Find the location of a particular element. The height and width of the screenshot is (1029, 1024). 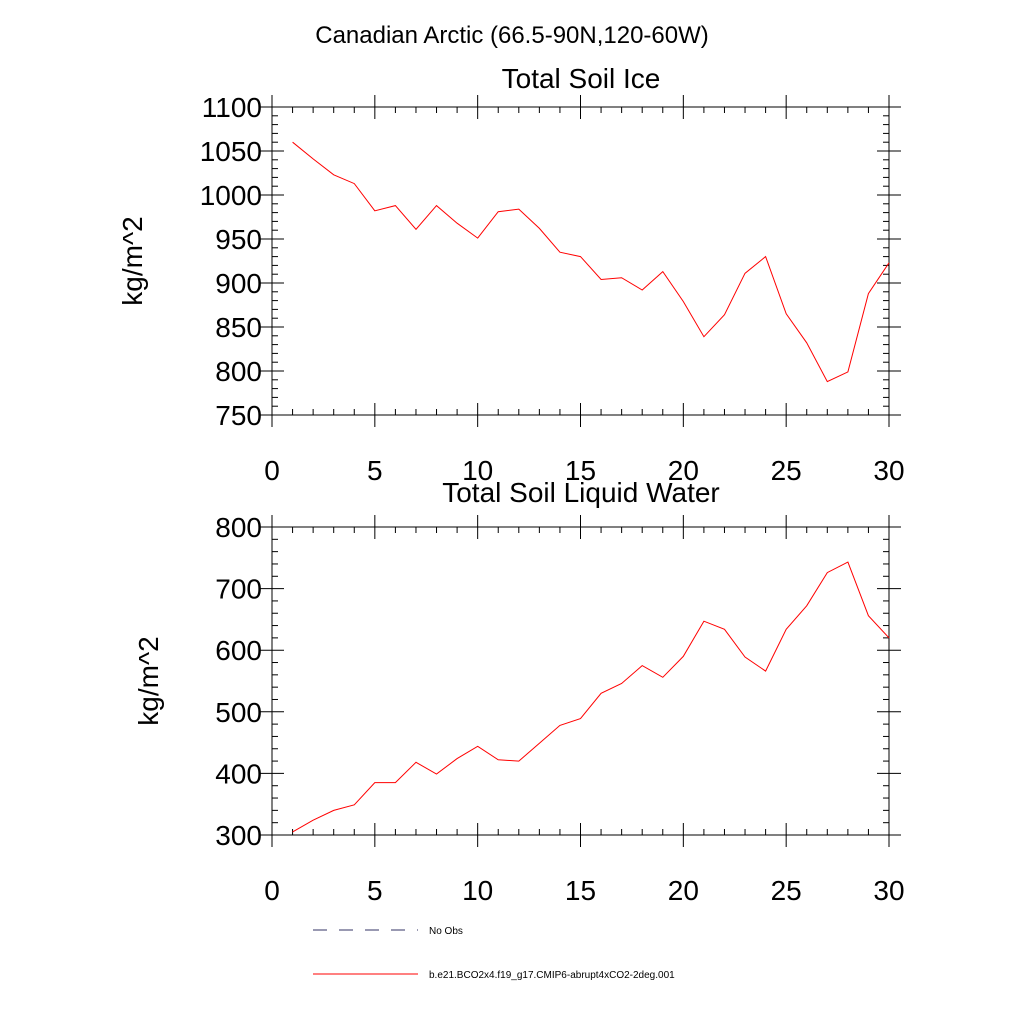

series-line is located at coordinates (591, 262).